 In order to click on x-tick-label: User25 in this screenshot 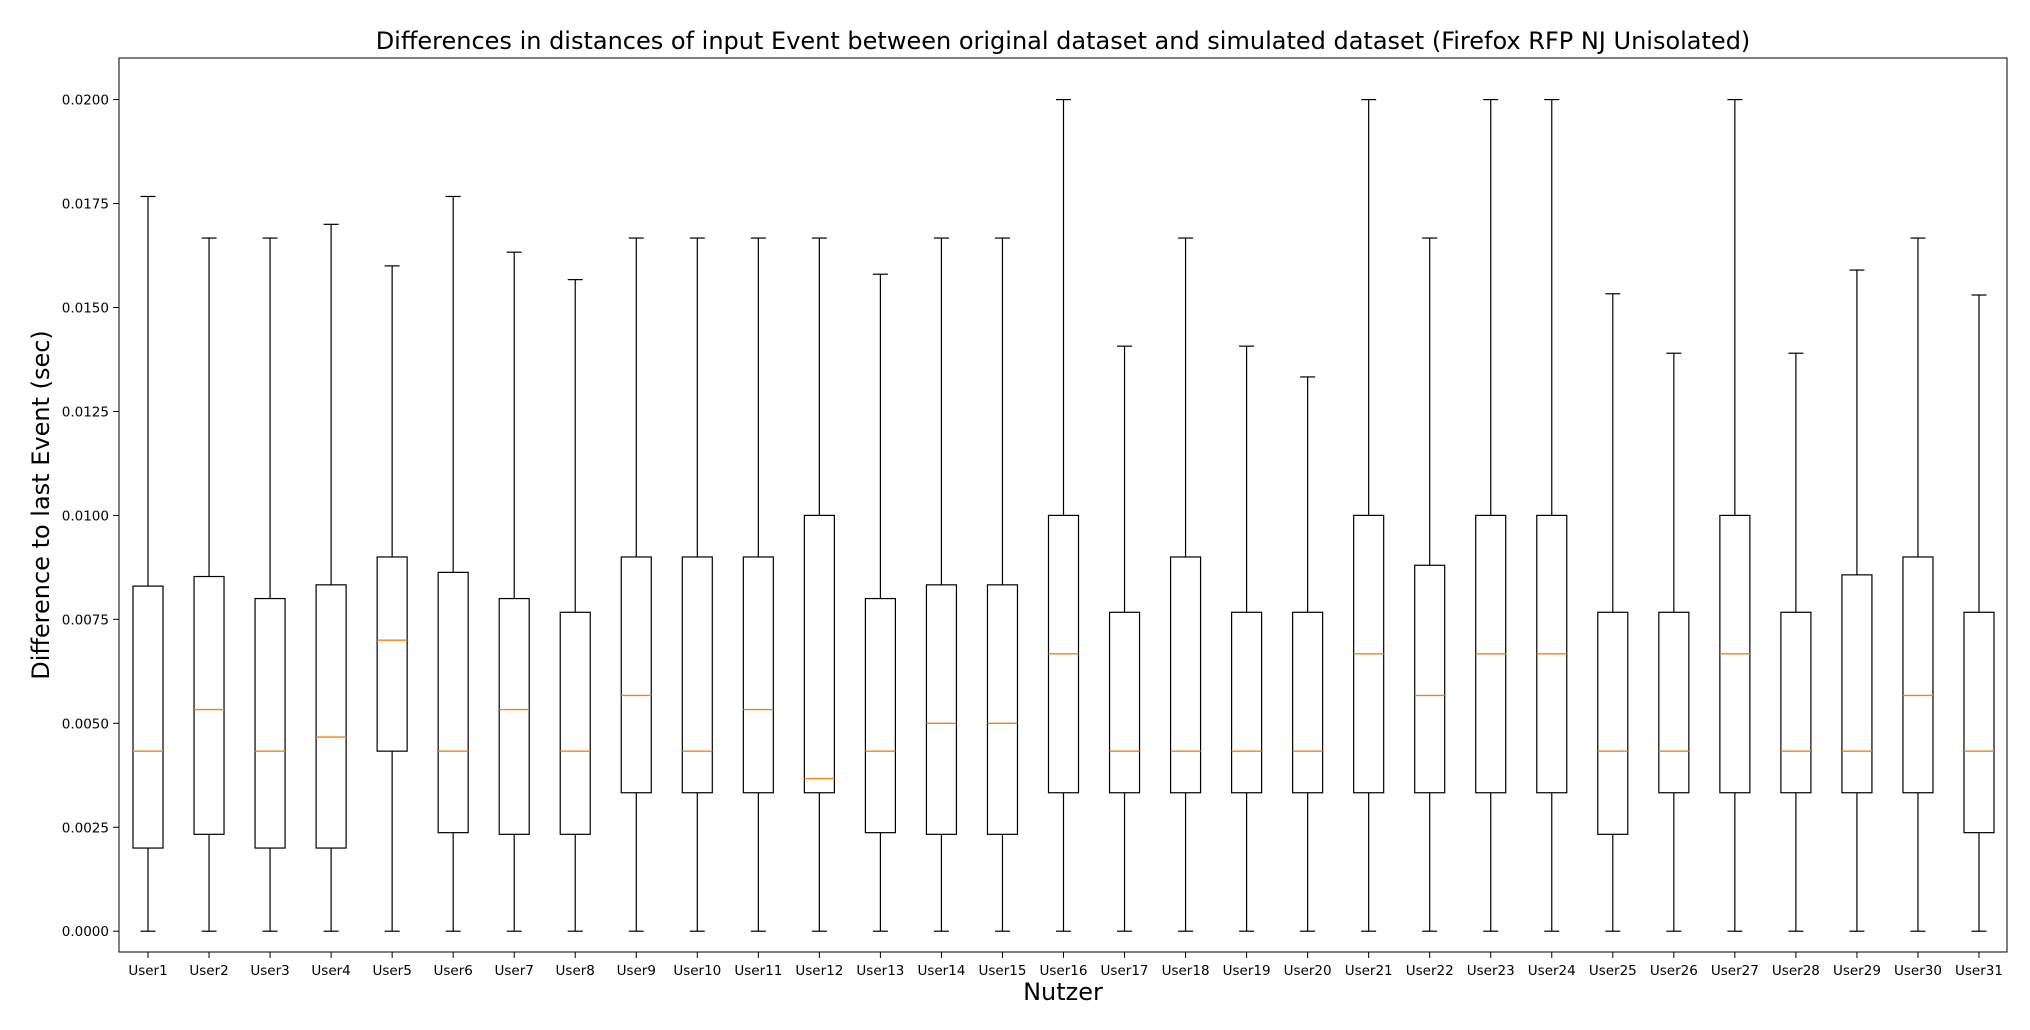, I will do `click(1613, 971)`.